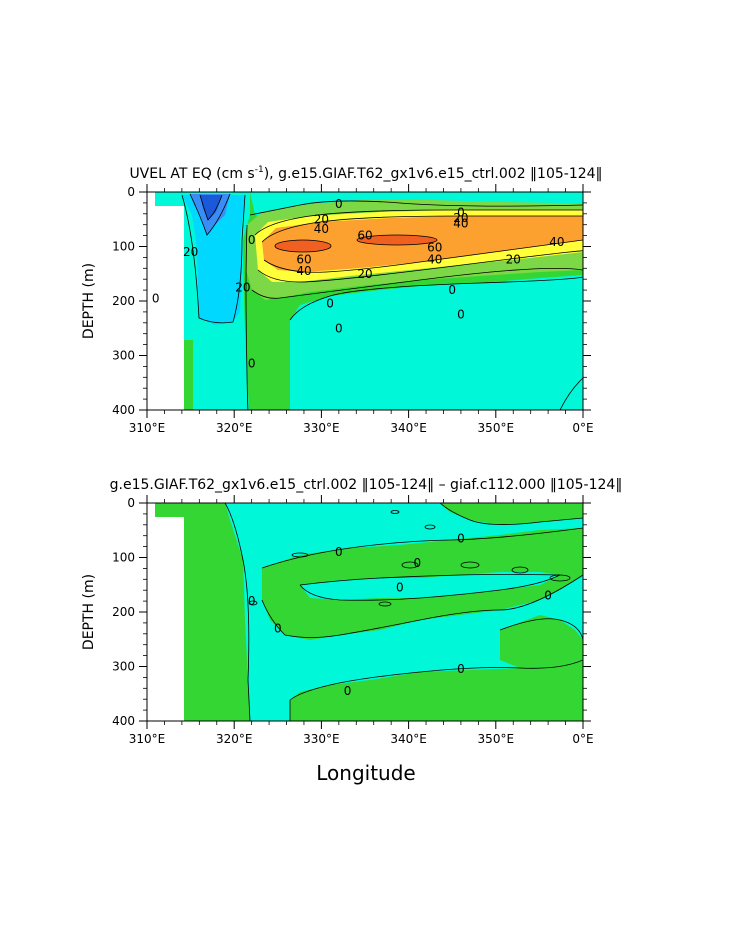 The width and height of the screenshot is (733, 945). I want to click on panel-2-fill-green-surface-east, so click(511, 514).